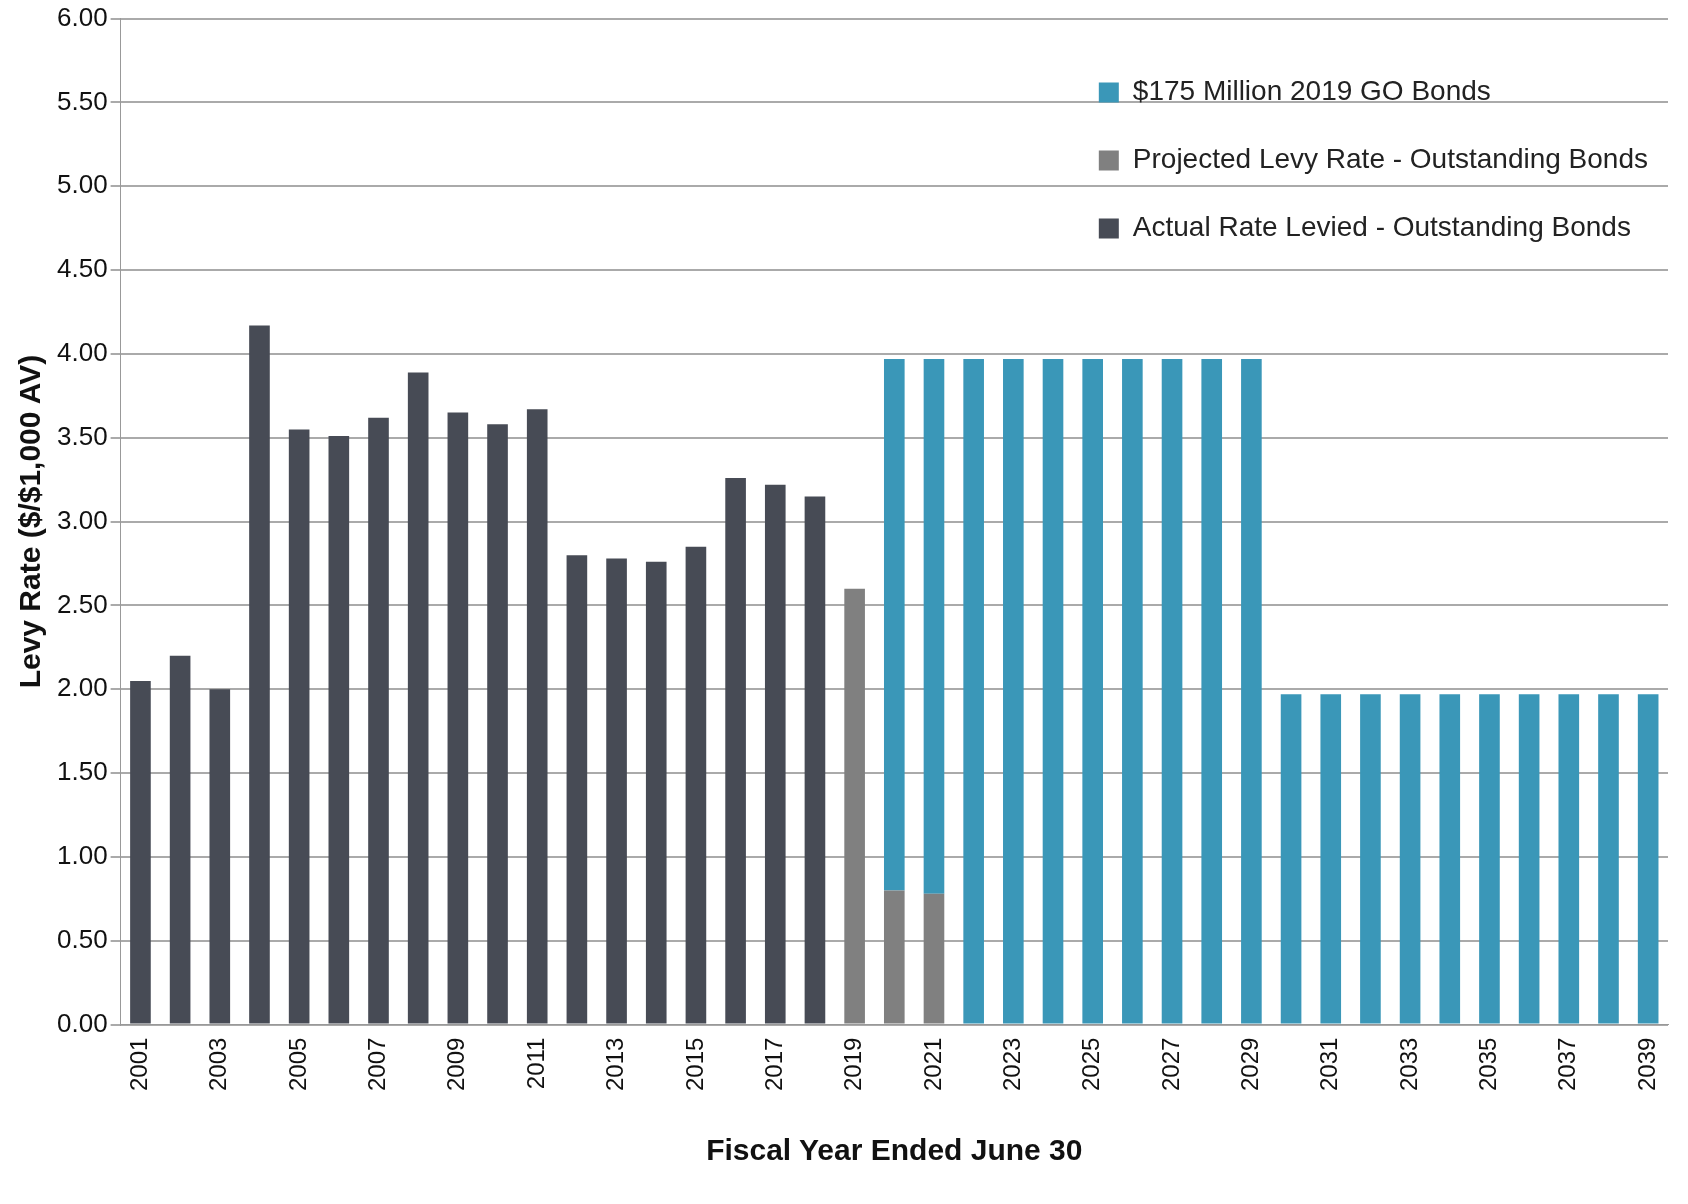 Image resolution: width=1688 pixels, height=1204 pixels. Describe the element at coordinates (1311, 91) in the screenshot. I see `legend-label: $175 Million 2019 GO Bonds` at that location.